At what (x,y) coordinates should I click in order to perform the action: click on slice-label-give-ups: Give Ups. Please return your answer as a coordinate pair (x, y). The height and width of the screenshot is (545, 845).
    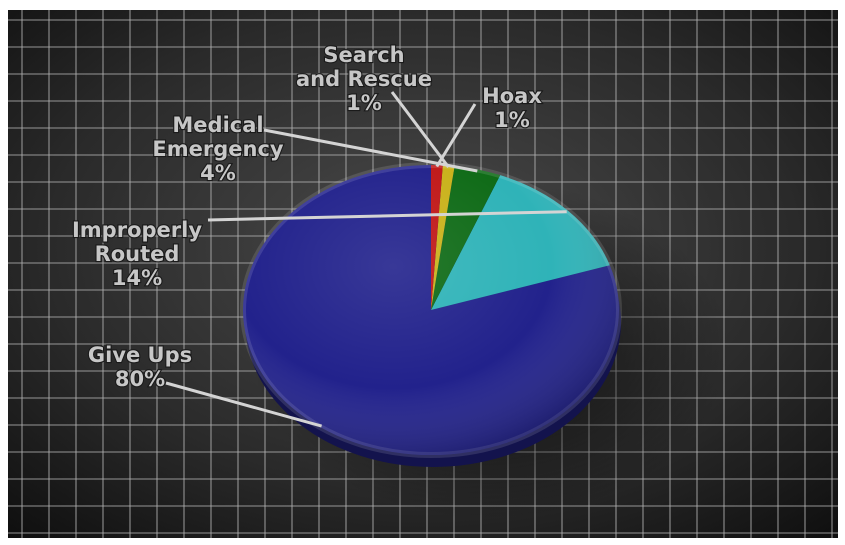
    Looking at the image, I should click on (140, 355).